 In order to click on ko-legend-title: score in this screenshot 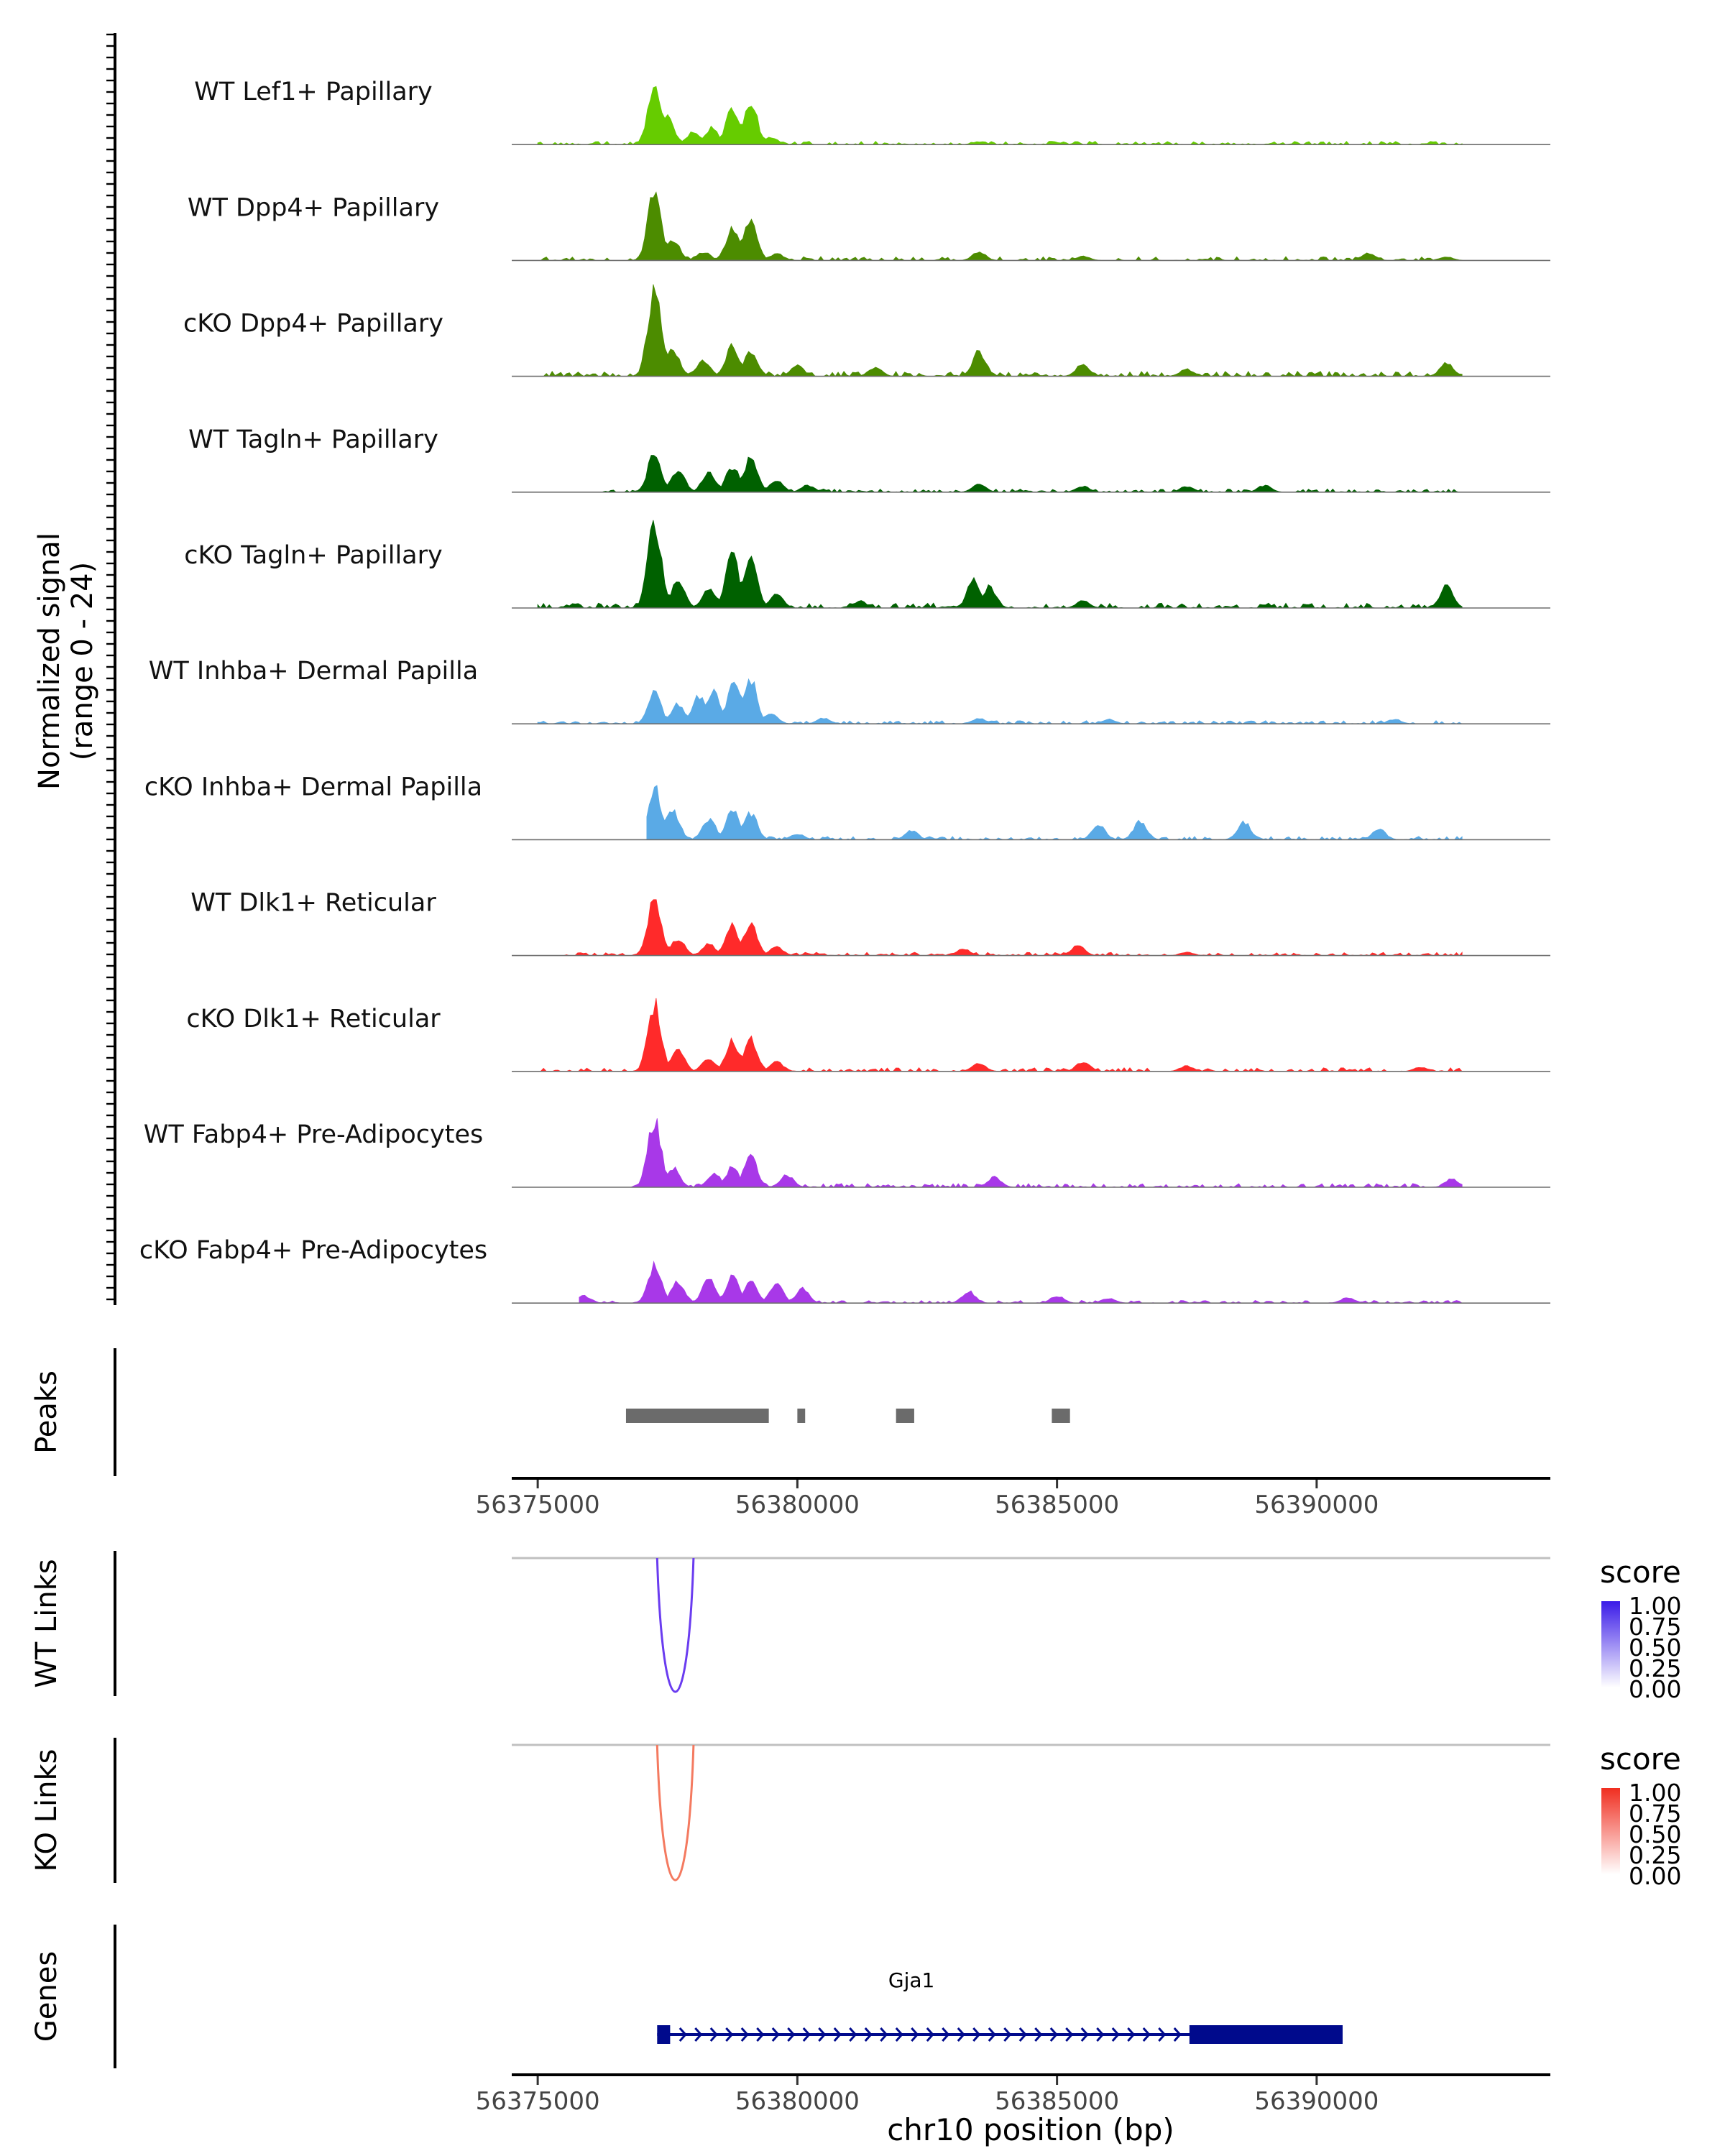, I will do `click(1640, 1759)`.